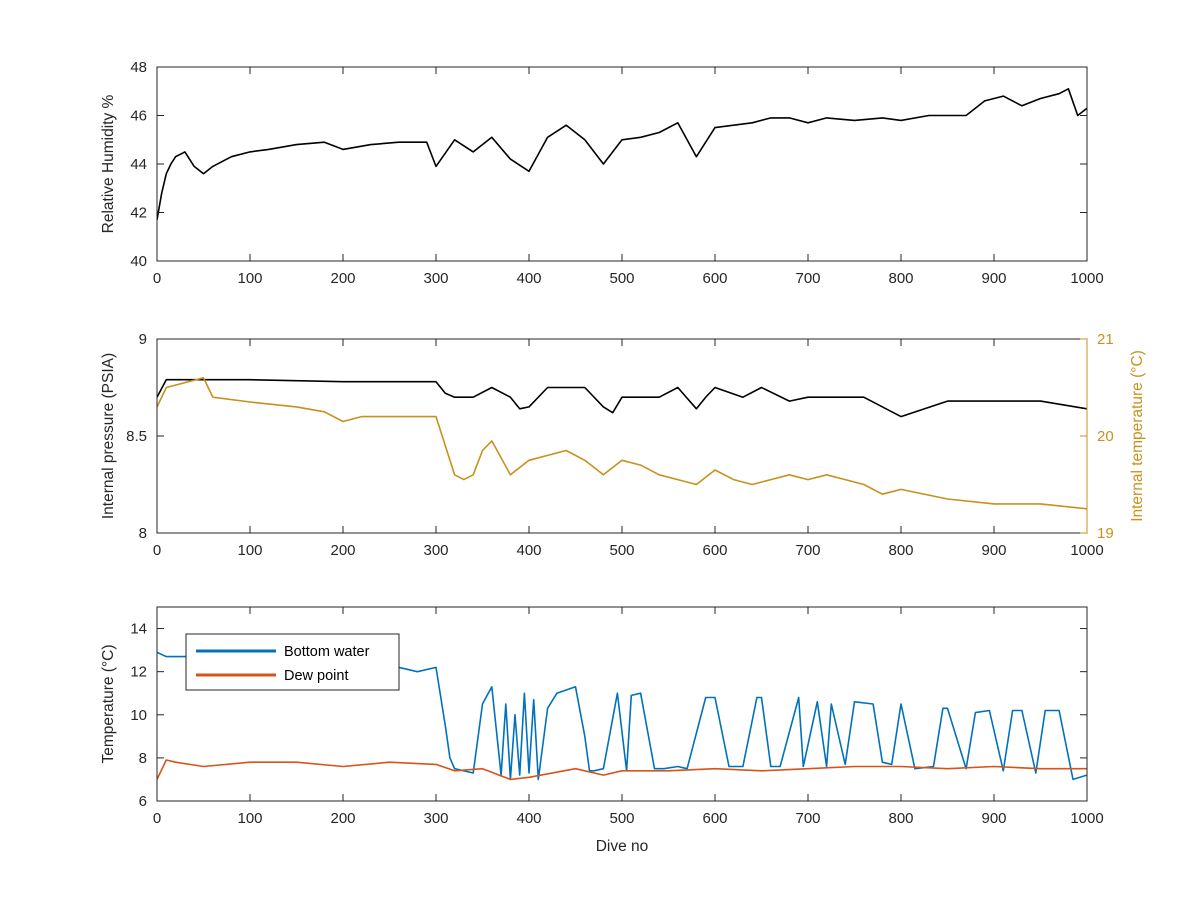  I want to click on x-axis-label: Dive no, so click(622, 846).